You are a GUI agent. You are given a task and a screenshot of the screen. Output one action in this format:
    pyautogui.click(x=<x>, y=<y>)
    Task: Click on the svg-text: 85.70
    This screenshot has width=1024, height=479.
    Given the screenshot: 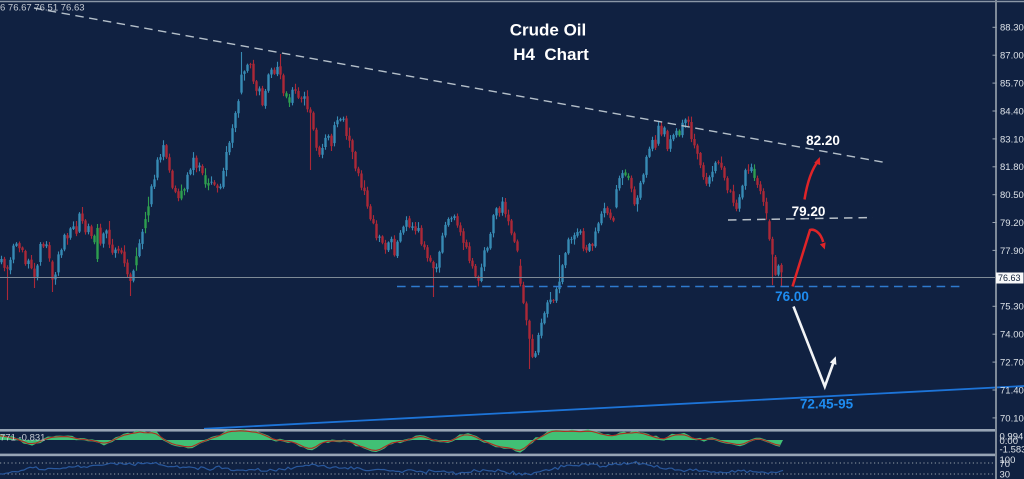 What is the action you would take?
    pyautogui.click(x=1012, y=84)
    